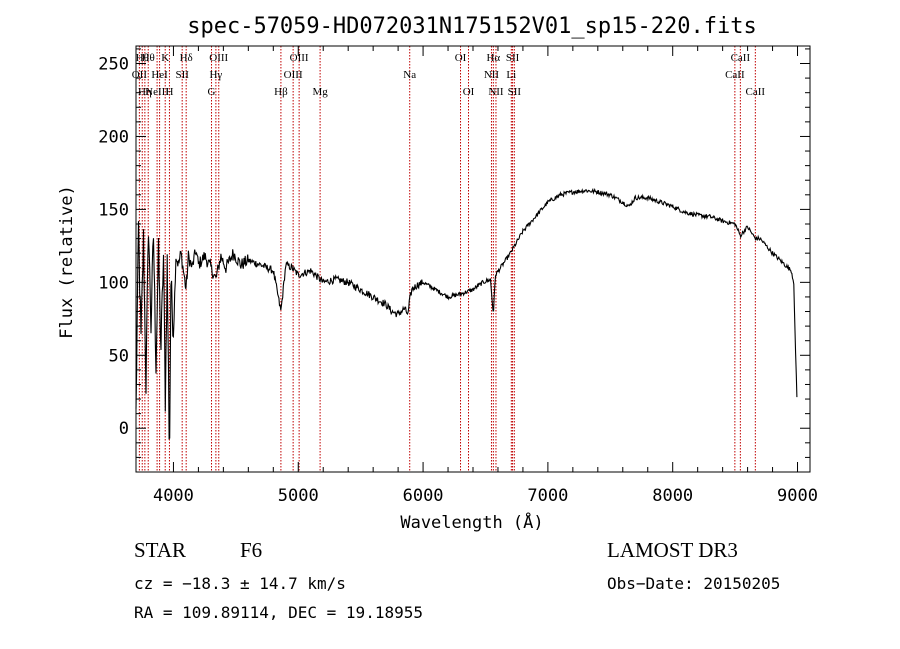 This screenshot has height=649, width=900. What do you see at coordinates (547, 496) in the screenshot?
I see `x-tick-label: 7000` at bounding box center [547, 496].